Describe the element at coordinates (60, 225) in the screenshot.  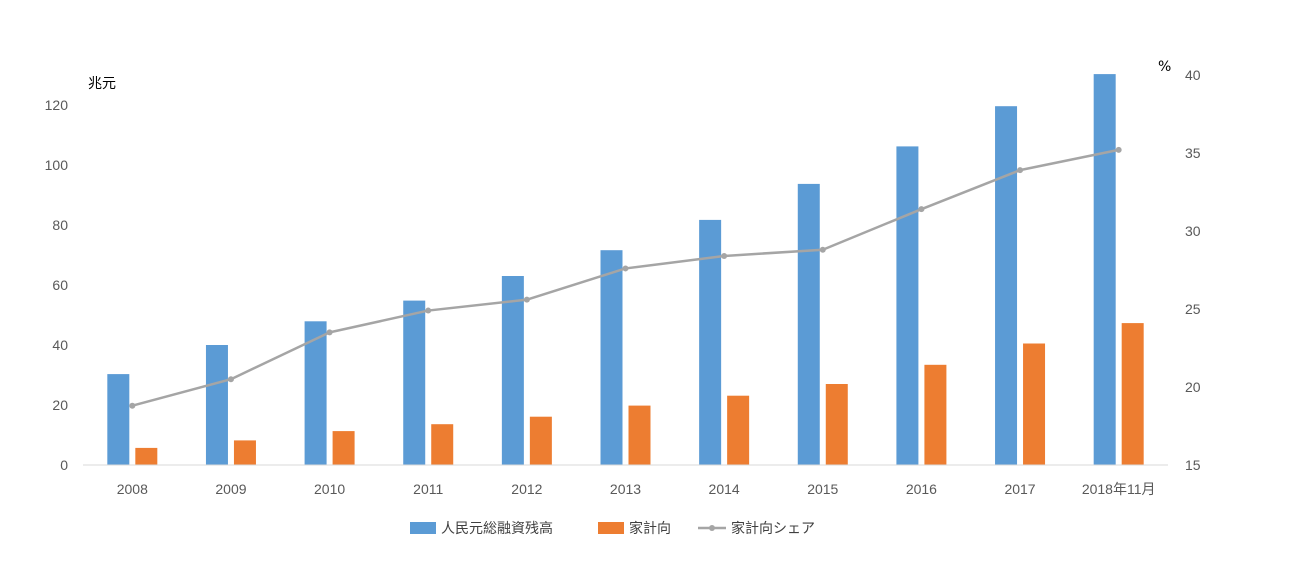
I see `left-axis-tick-label: 80` at that location.